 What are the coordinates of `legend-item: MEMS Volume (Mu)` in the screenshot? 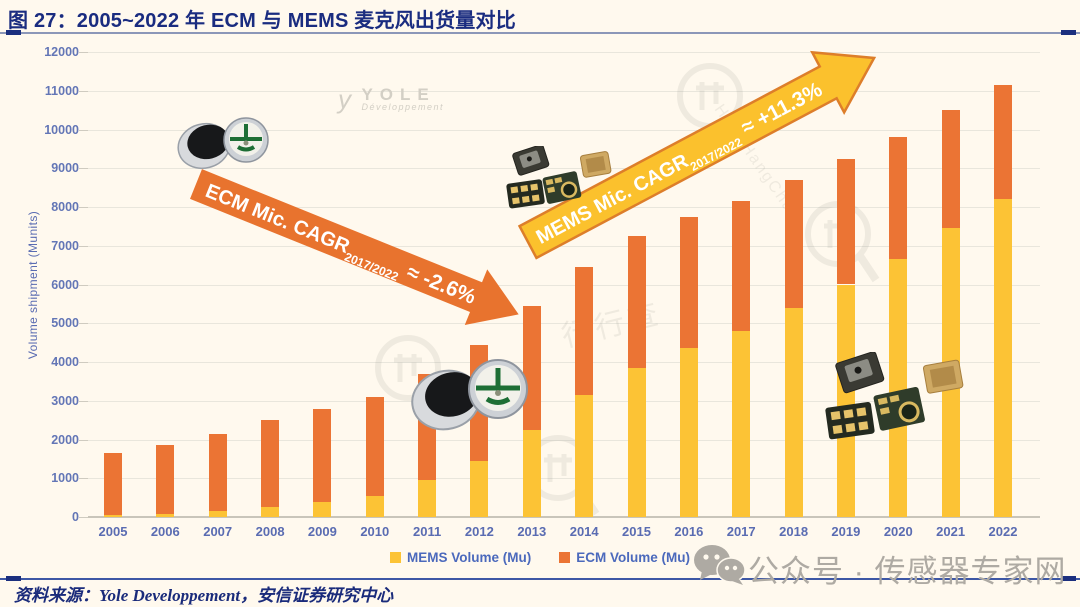 It's located at (460, 557).